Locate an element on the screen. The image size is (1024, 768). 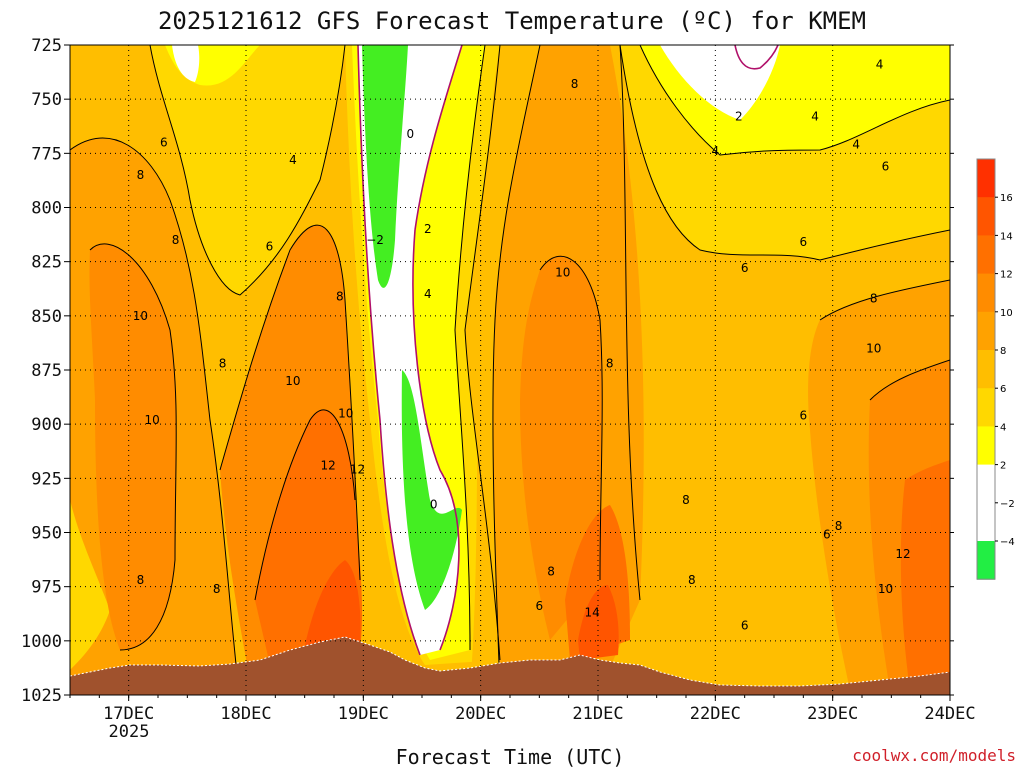
credit-text: coolwx.com/models is located at coordinates (934, 755).